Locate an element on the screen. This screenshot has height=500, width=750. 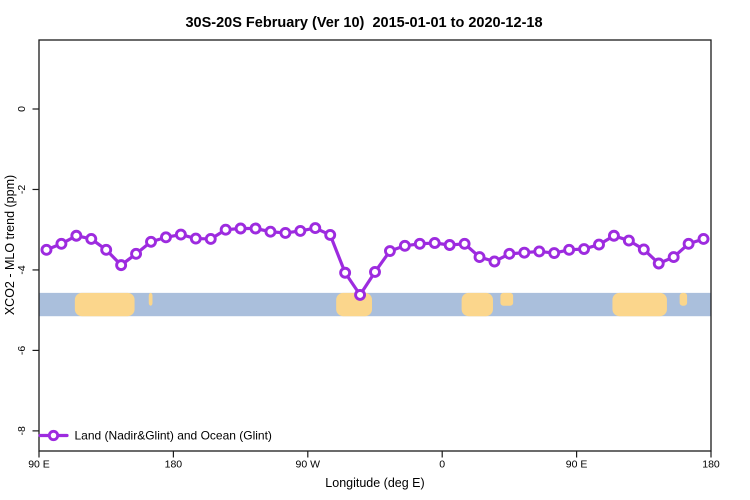
ocean-strip is located at coordinates (375, 304).